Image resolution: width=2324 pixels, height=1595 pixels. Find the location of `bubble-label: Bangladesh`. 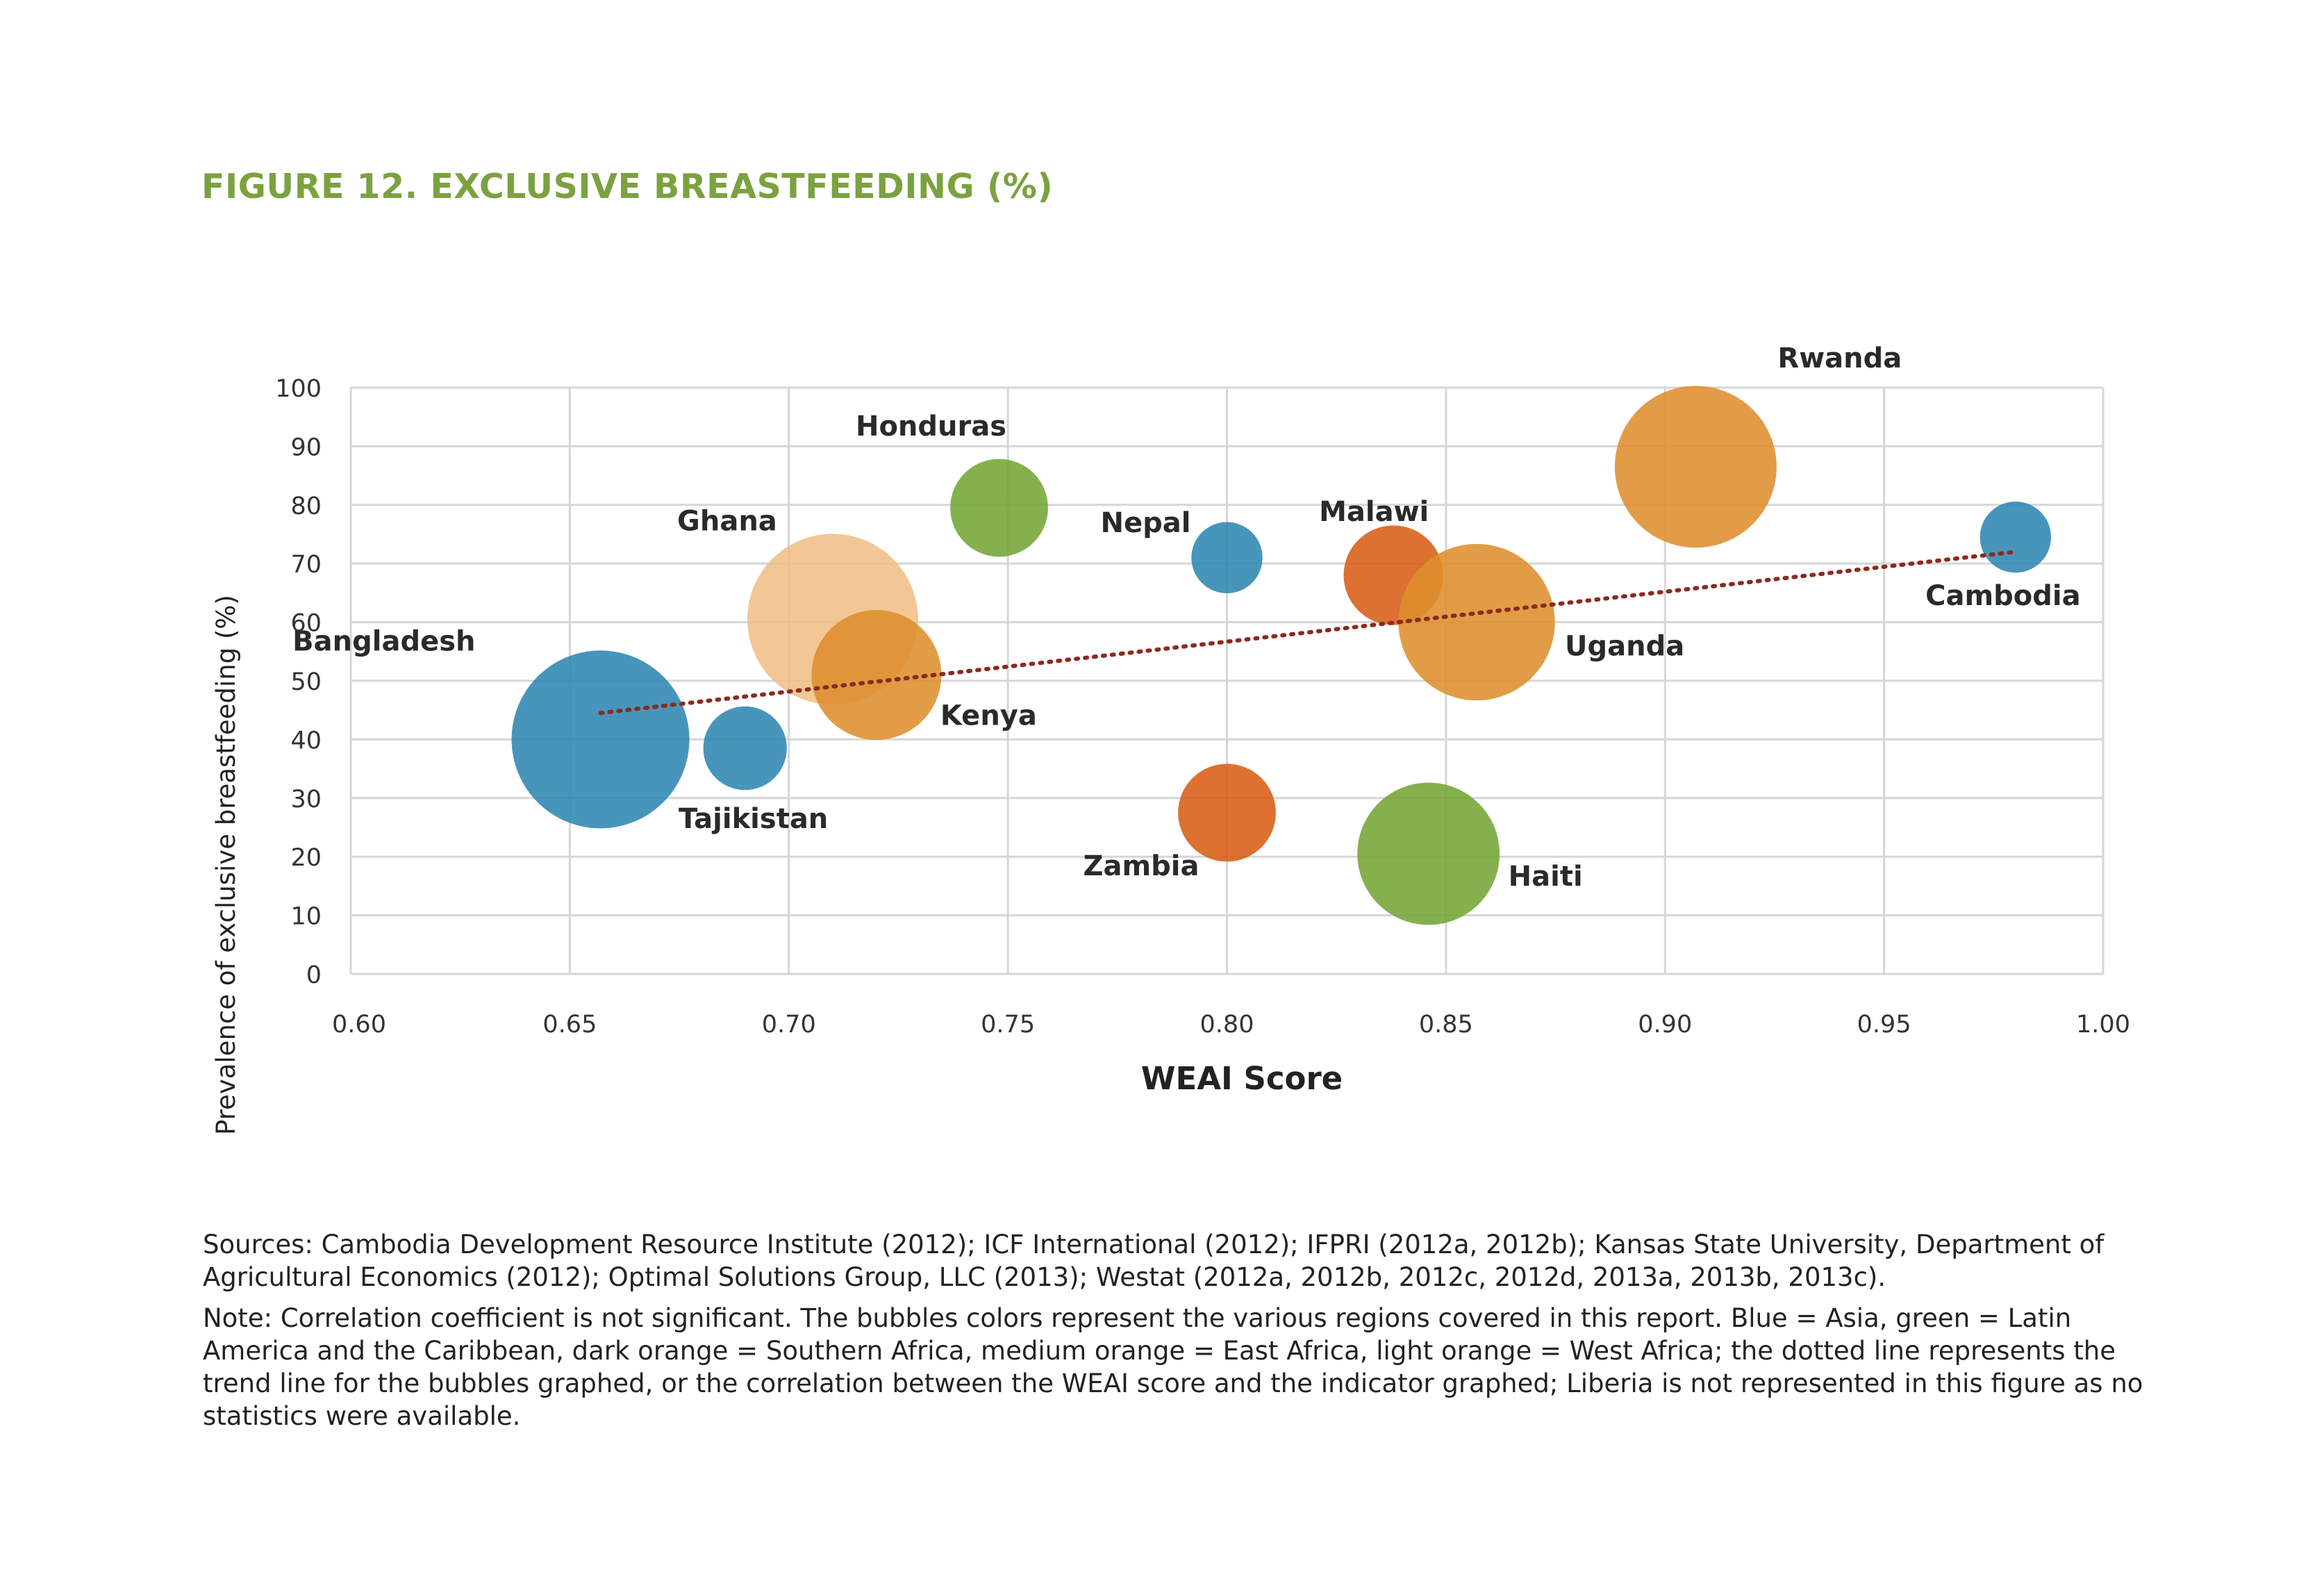

bubble-label: Bangladesh is located at coordinates (383, 641).